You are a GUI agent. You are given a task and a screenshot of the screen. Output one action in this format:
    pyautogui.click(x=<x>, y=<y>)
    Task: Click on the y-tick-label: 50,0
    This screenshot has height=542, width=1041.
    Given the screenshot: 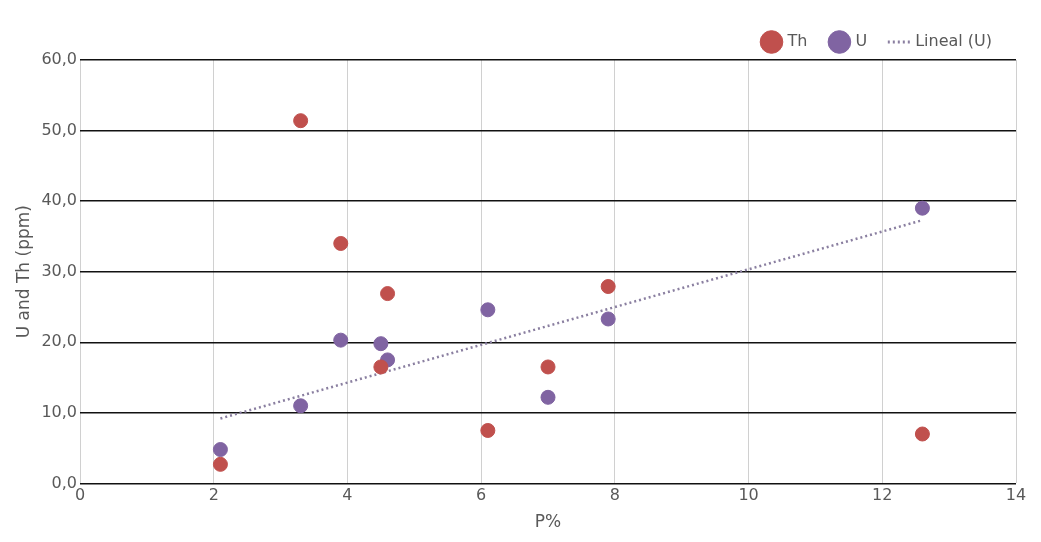 What is the action you would take?
    pyautogui.click(x=59, y=129)
    